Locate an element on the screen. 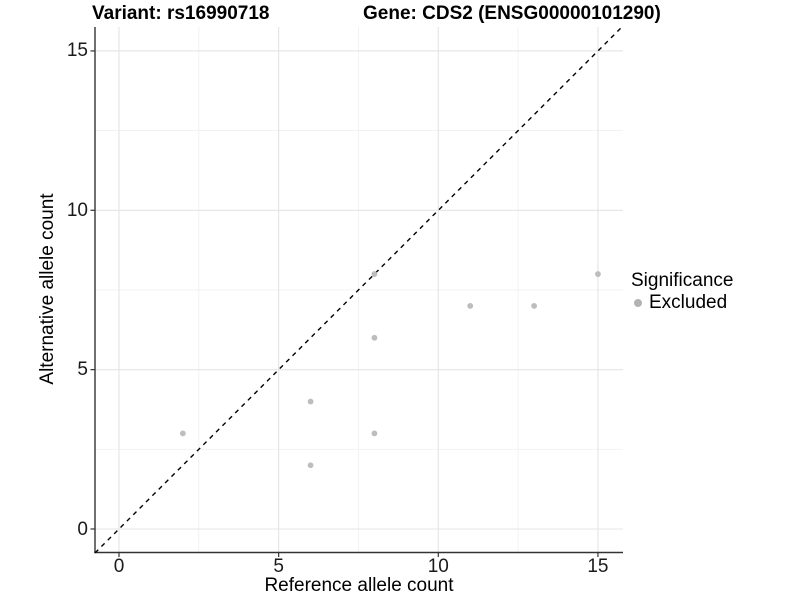  legend-key is located at coordinates (638, 303).